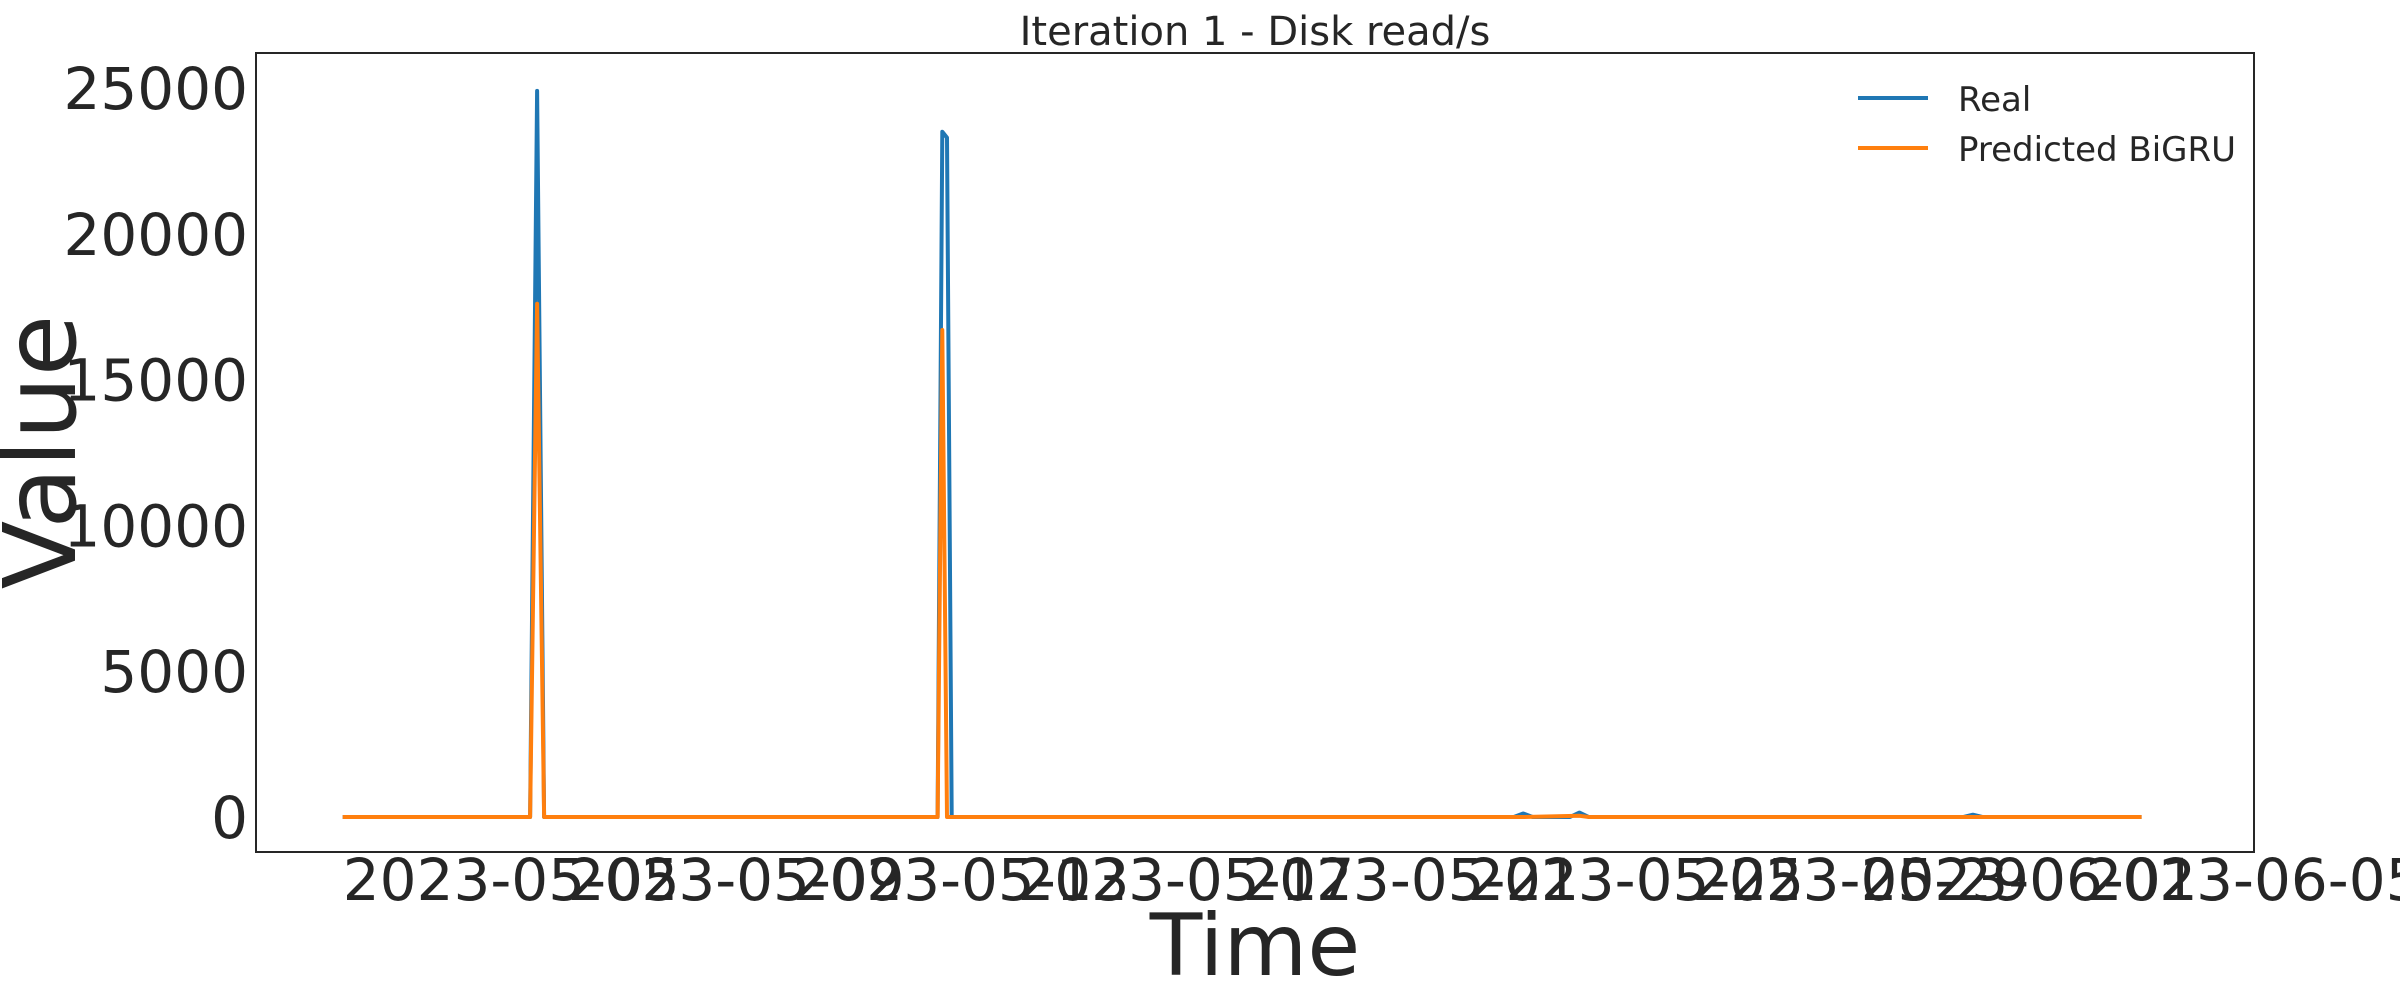 This screenshot has height=1000, width=2400. What do you see at coordinates (511, 880) in the screenshot?
I see `x-tick-label: 2023-05-05` at bounding box center [511, 880].